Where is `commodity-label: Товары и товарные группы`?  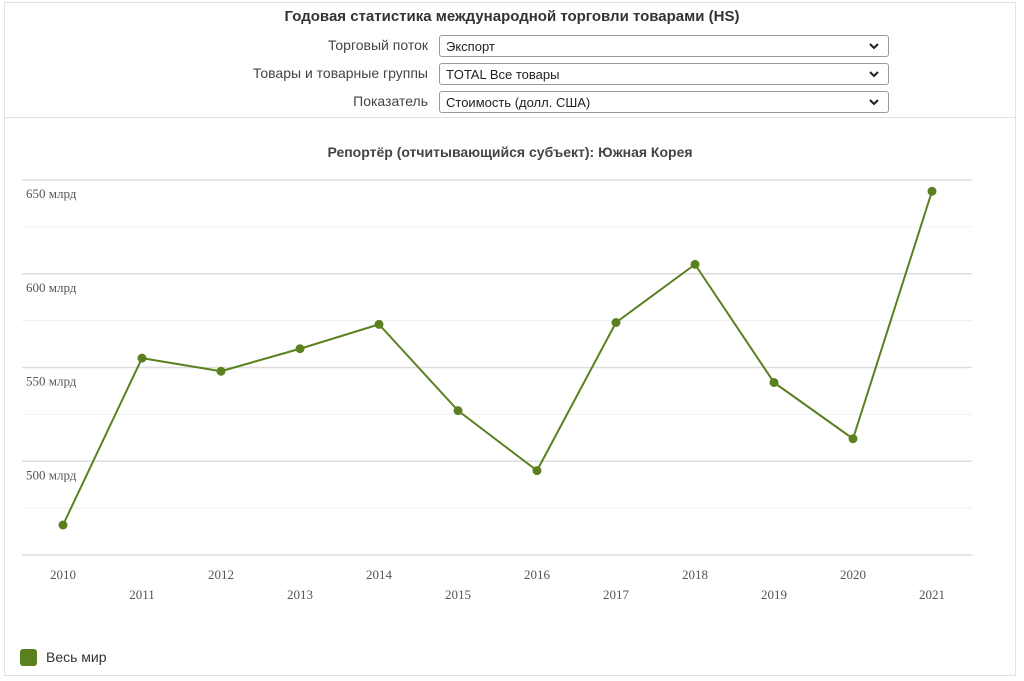 commodity-label: Товары и товарные группы is located at coordinates (340, 73).